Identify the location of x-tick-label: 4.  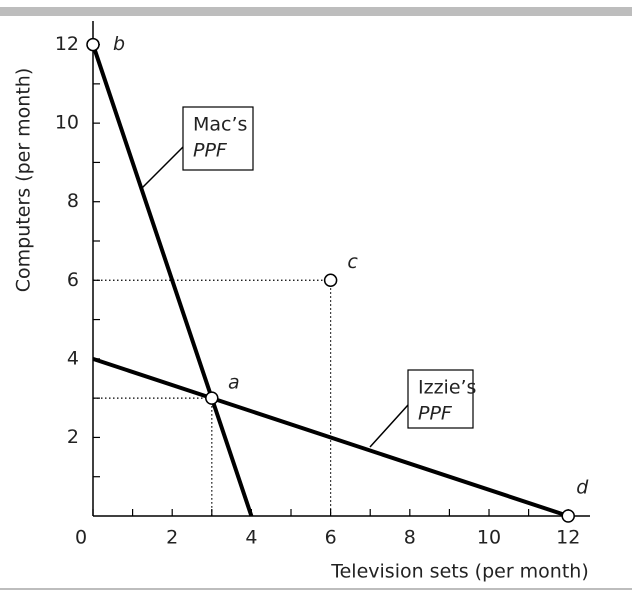
(251, 538).